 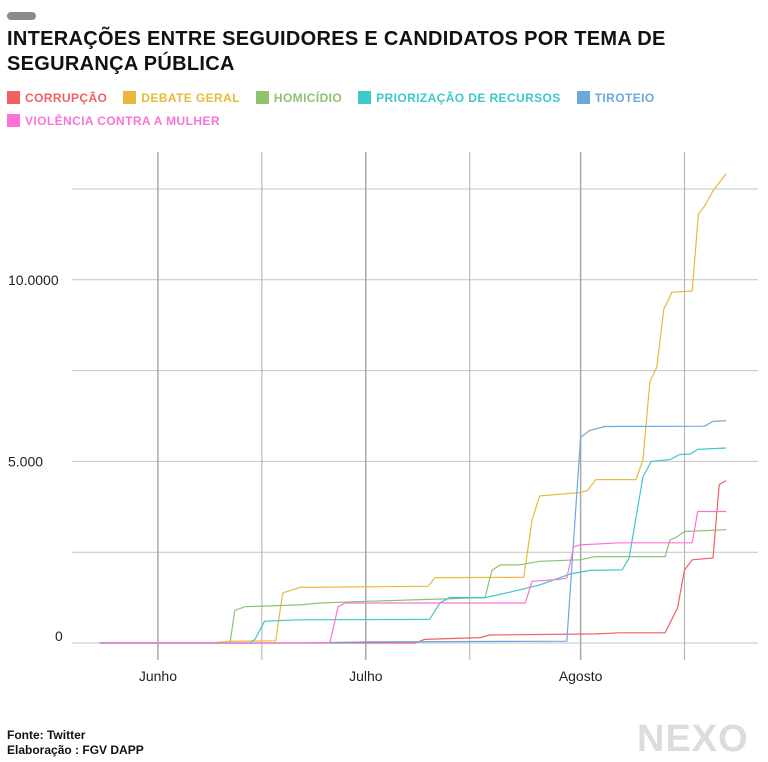 I want to click on legend-label: PRIORIZAÇÃO DE RECURSOS, so click(x=468, y=97).